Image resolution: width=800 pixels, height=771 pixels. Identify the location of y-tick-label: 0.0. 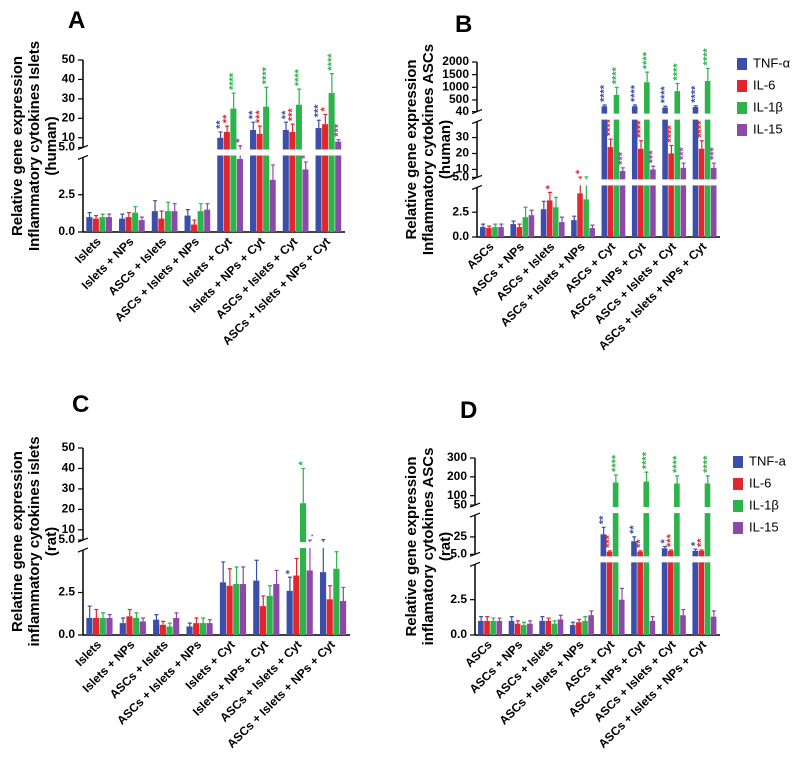
(66, 231).